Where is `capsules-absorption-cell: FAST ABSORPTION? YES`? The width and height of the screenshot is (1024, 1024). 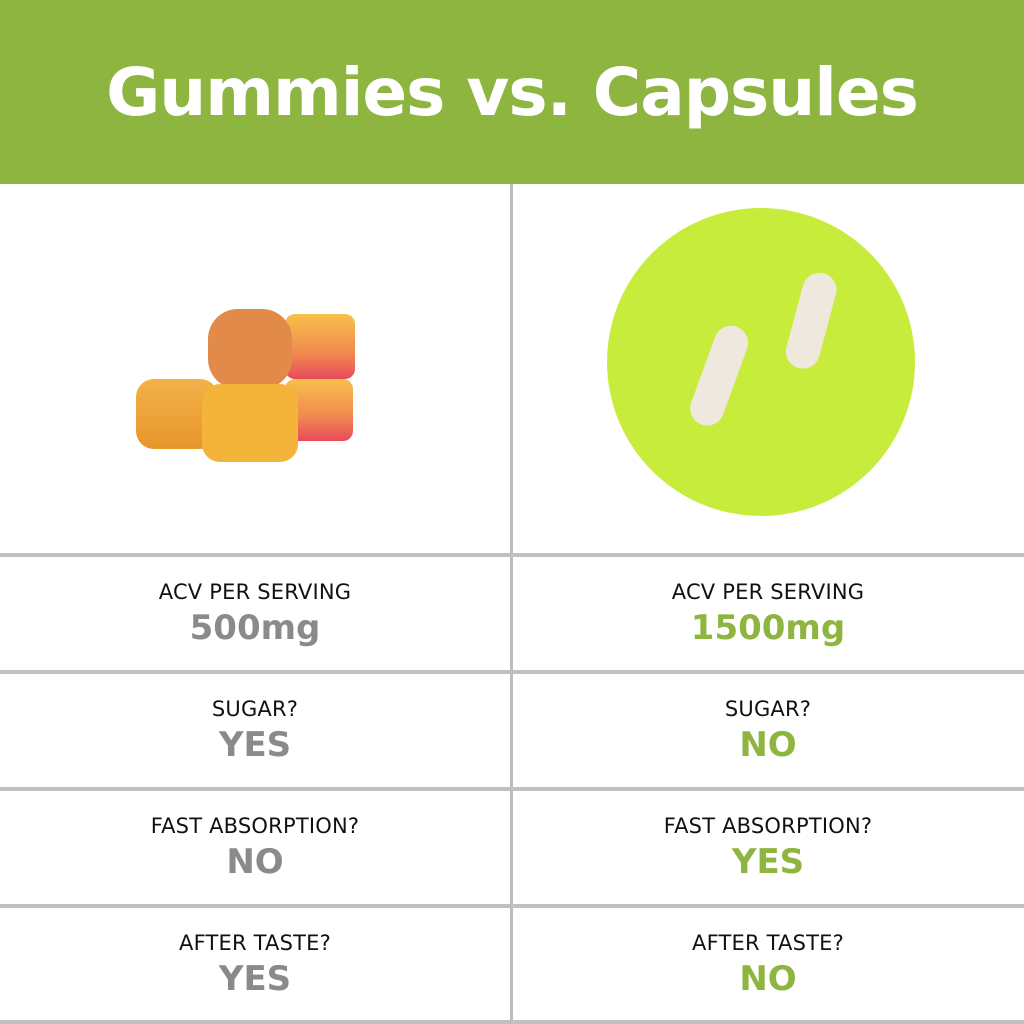
capsules-absorption-cell: FAST ABSORPTION? YES is located at coordinates (768, 848).